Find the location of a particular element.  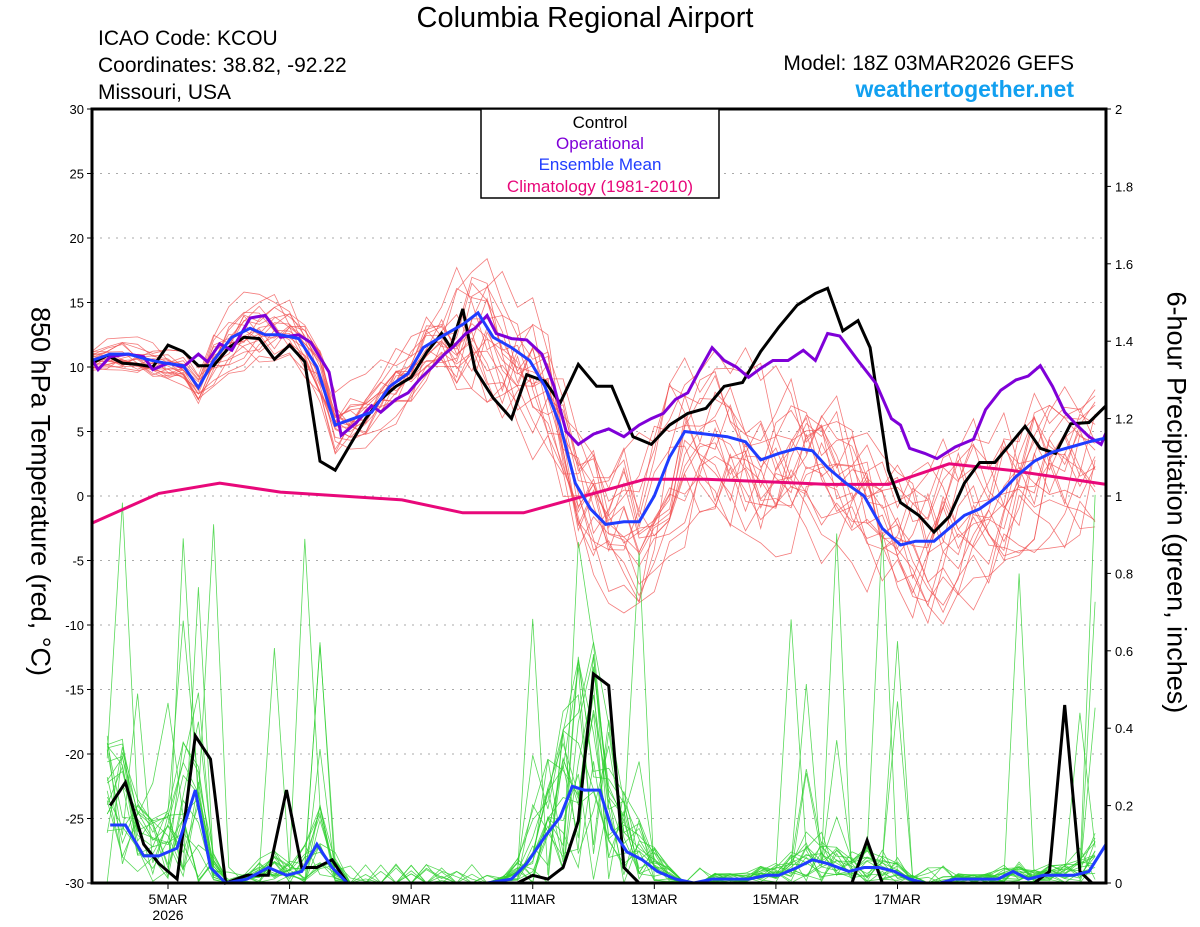

y-tick-label: -5 is located at coordinates (78, 561).